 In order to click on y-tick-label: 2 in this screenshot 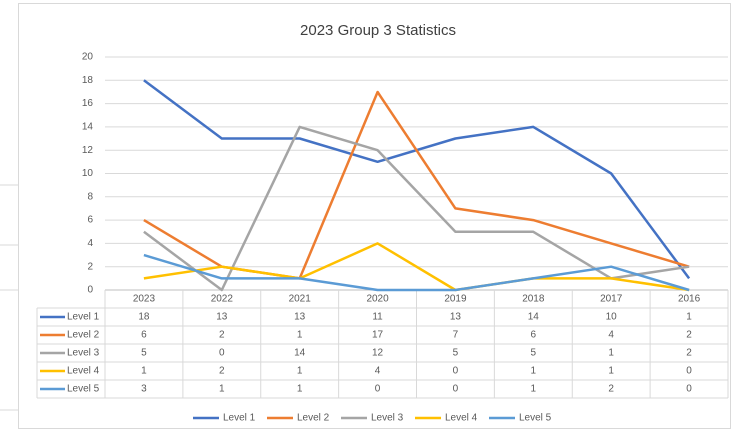, I will do `click(90, 266)`.